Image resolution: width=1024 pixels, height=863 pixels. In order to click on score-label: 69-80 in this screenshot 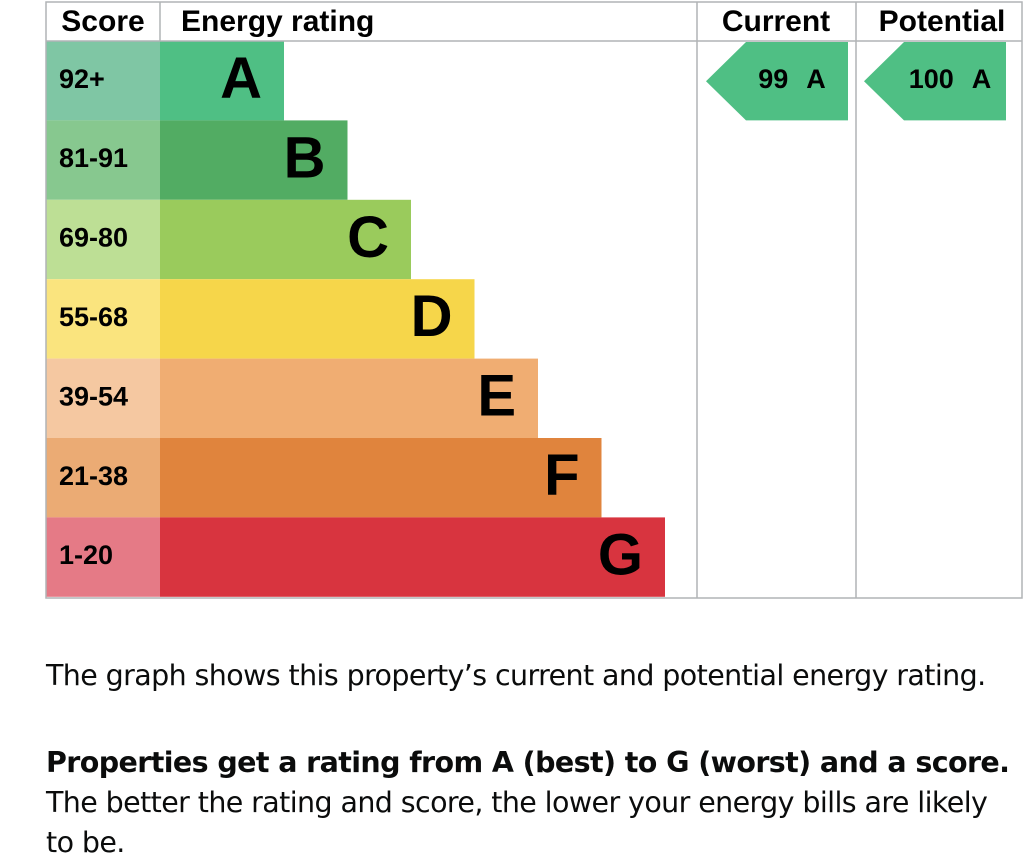, I will do `click(93, 238)`.